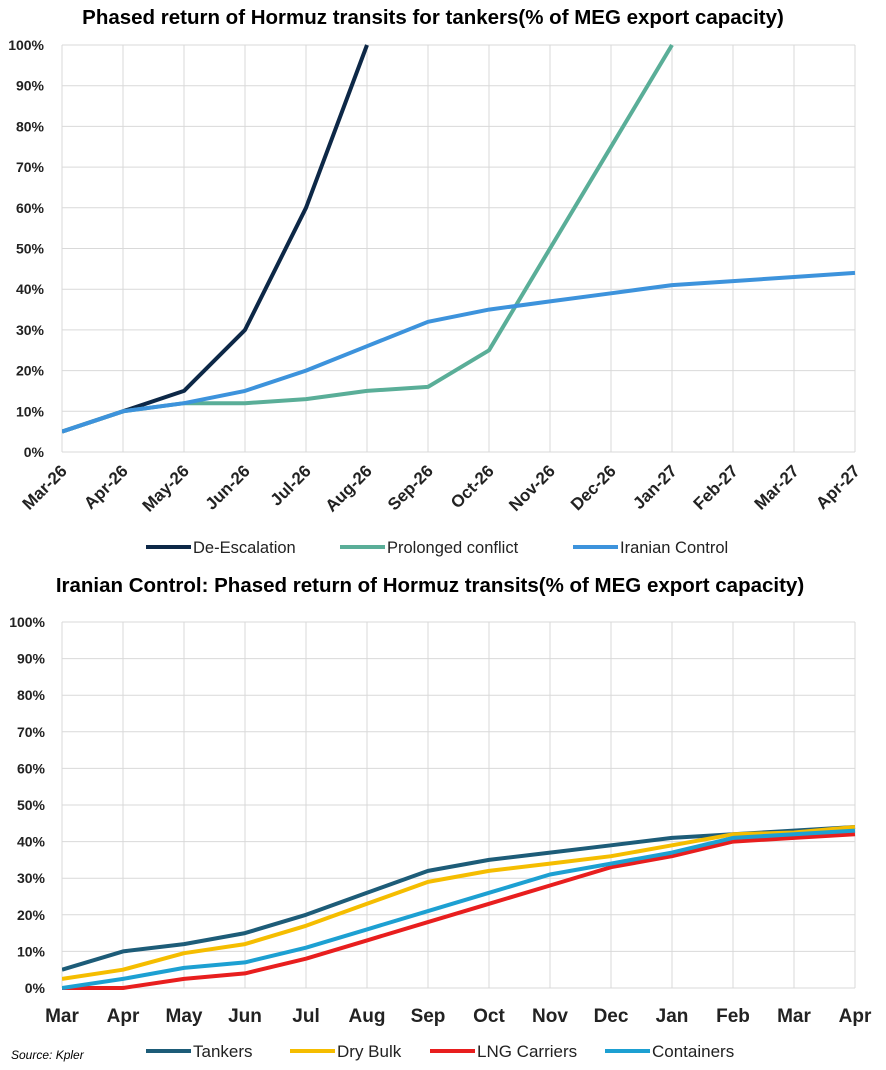  What do you see at coordinates (527, 1051) in the screenshot?
I see `legend-label-lng-carriers: LNG Carriers` at bounding box center [527, 1051].